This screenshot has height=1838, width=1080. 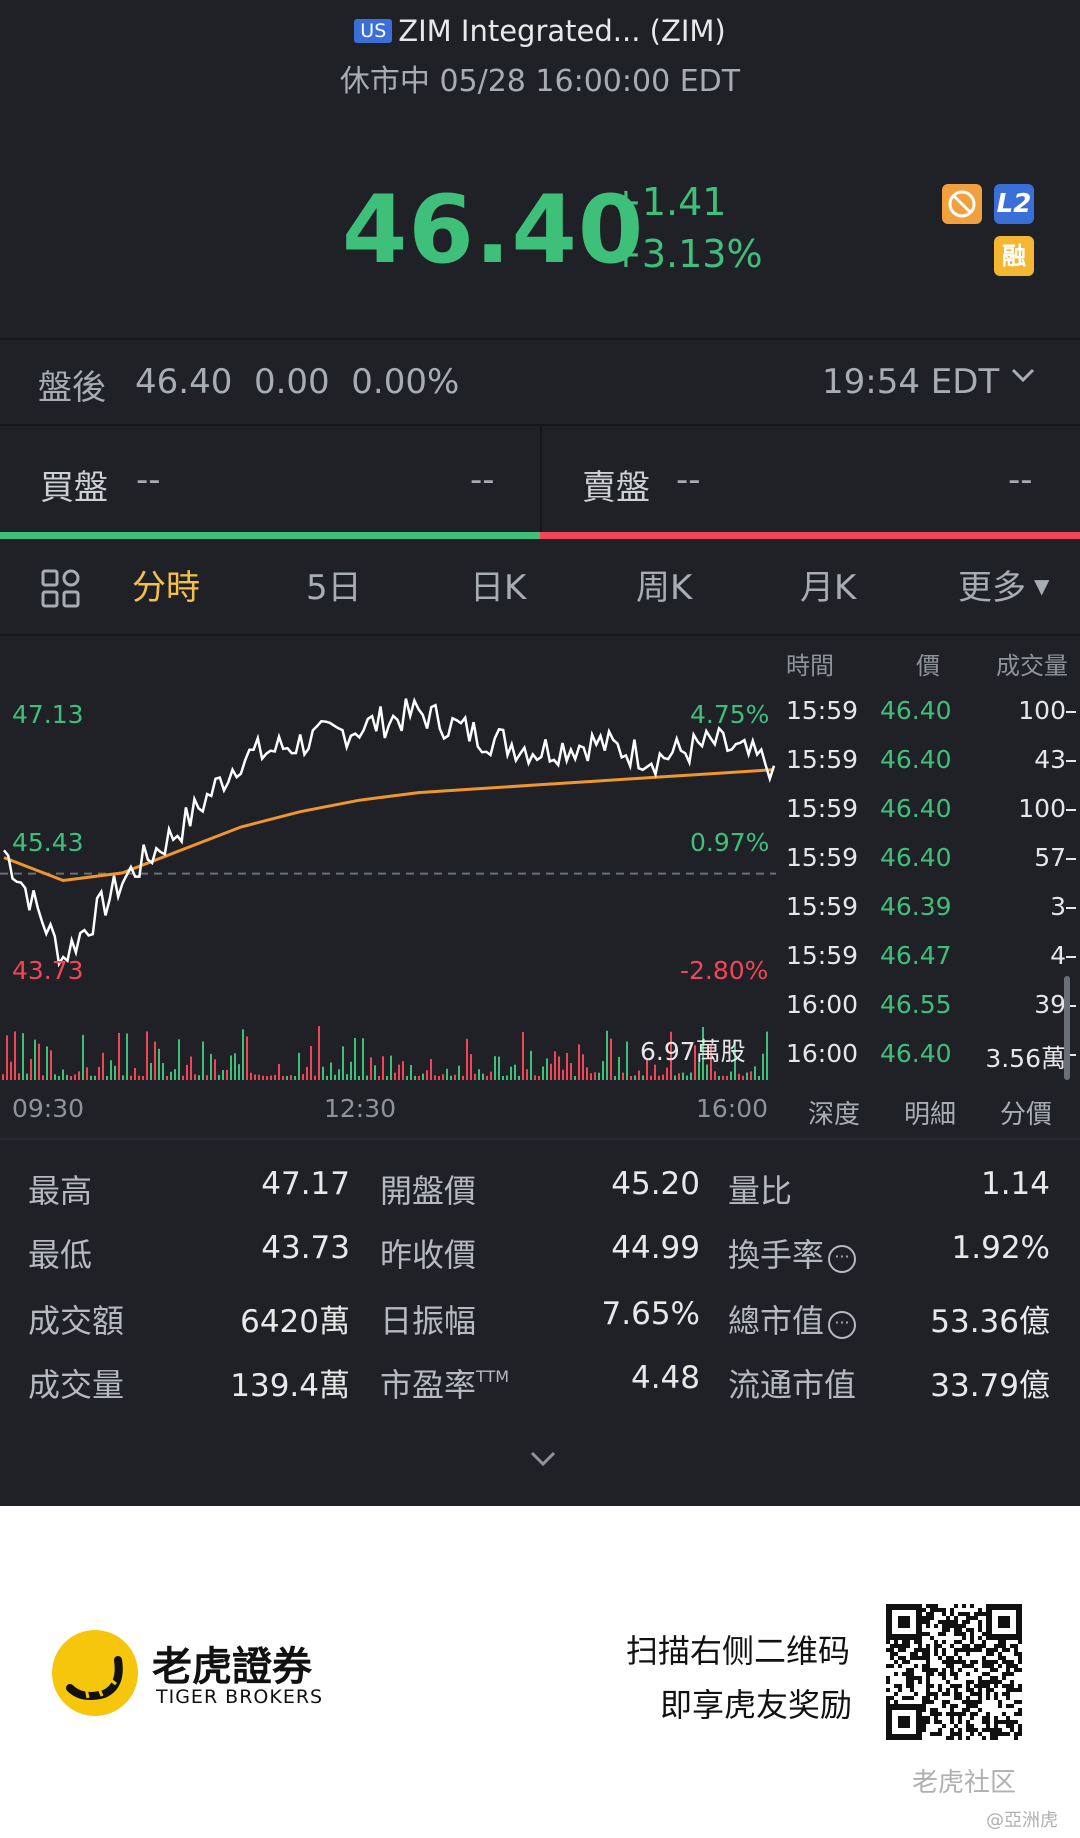 What do you see at coordinates (1058, 906) in the screenshot?
I see `trade-row-volume: 3` at bounding box center [1058, 906].